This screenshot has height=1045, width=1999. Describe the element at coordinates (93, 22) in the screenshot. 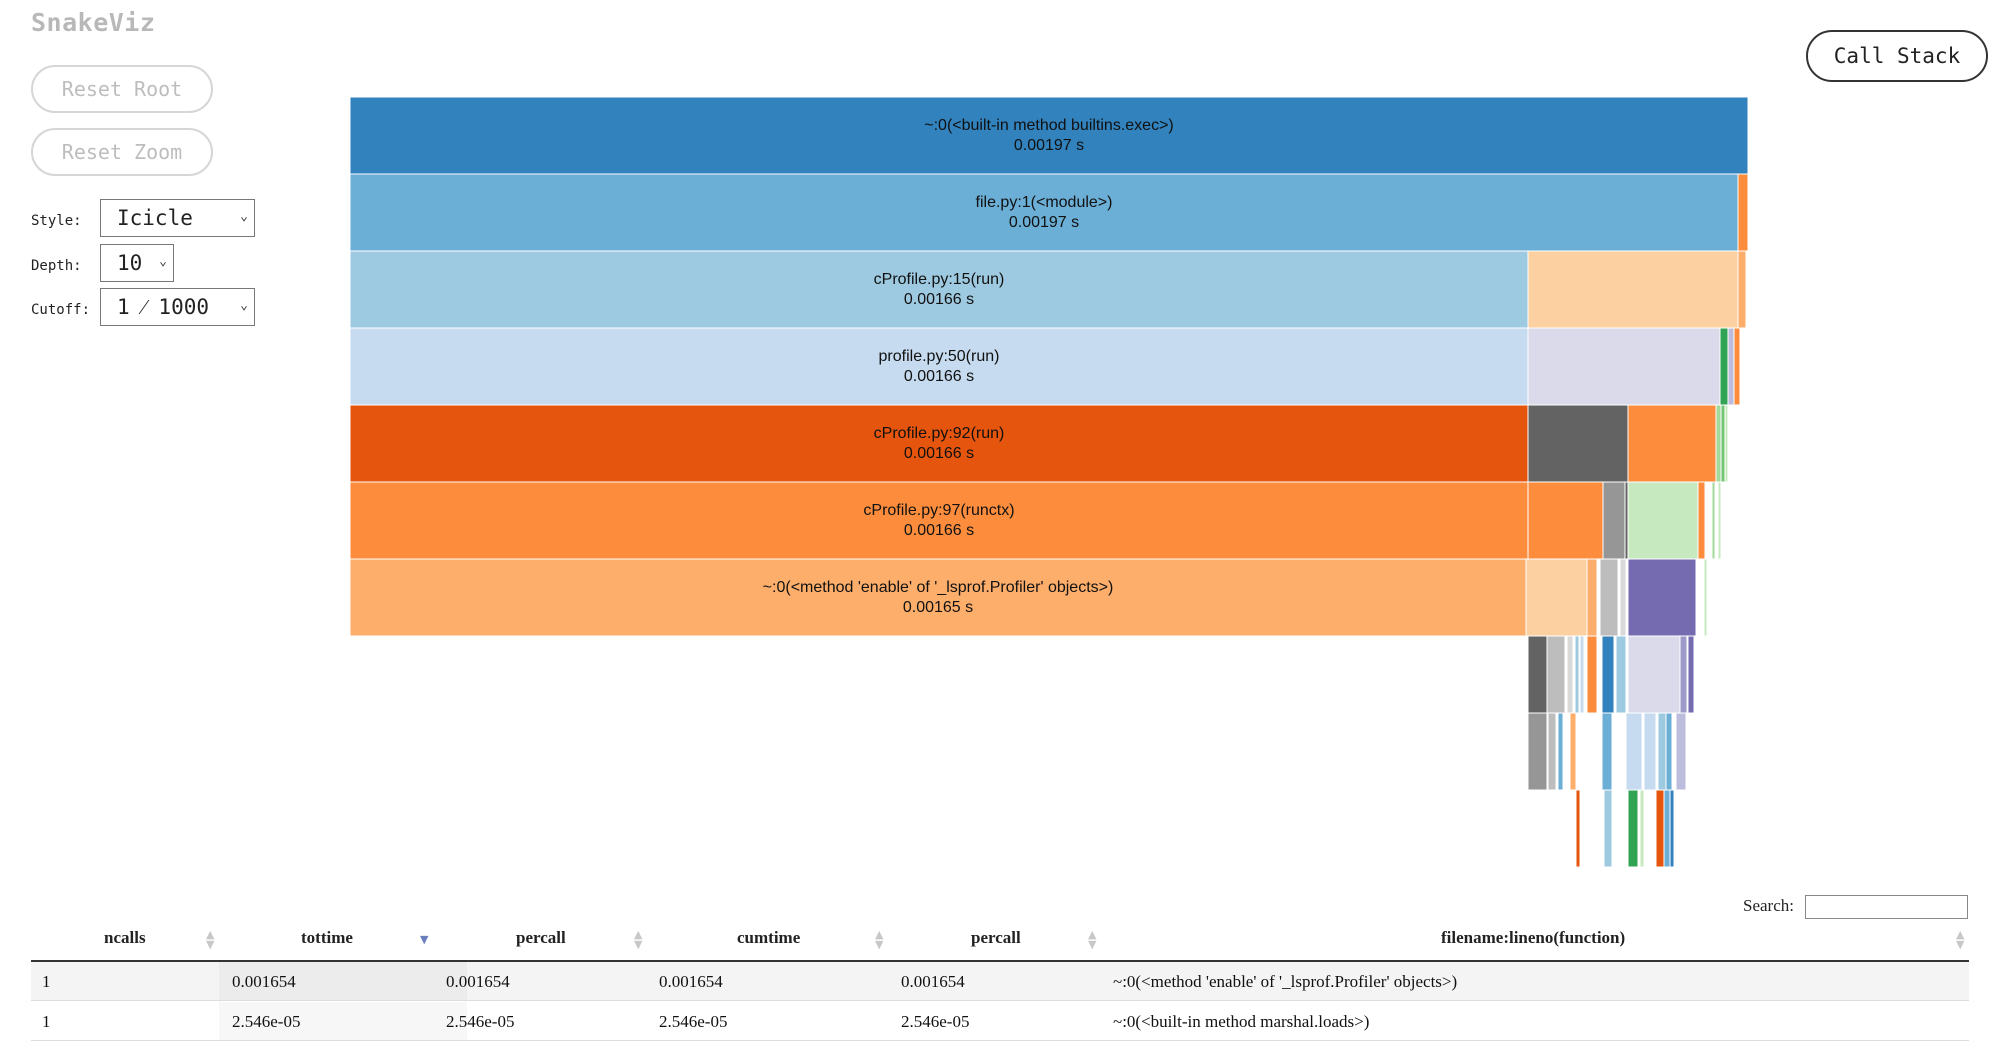

I see `app-title: SnakeViz` at that location.